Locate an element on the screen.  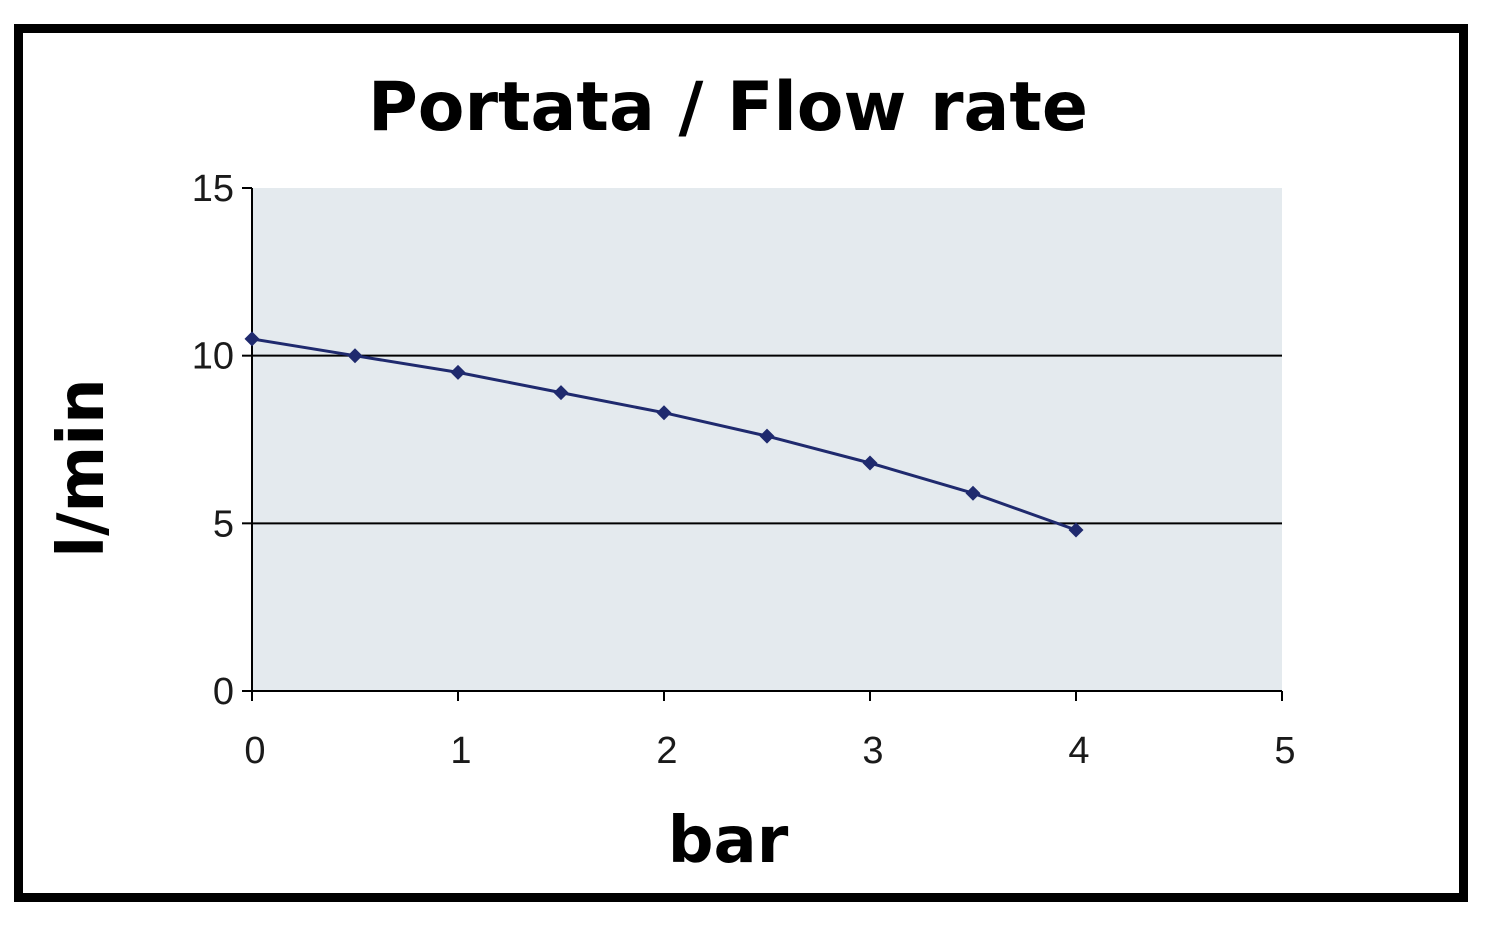
x-tick-label: 3 is located at coordinates (872, 751).